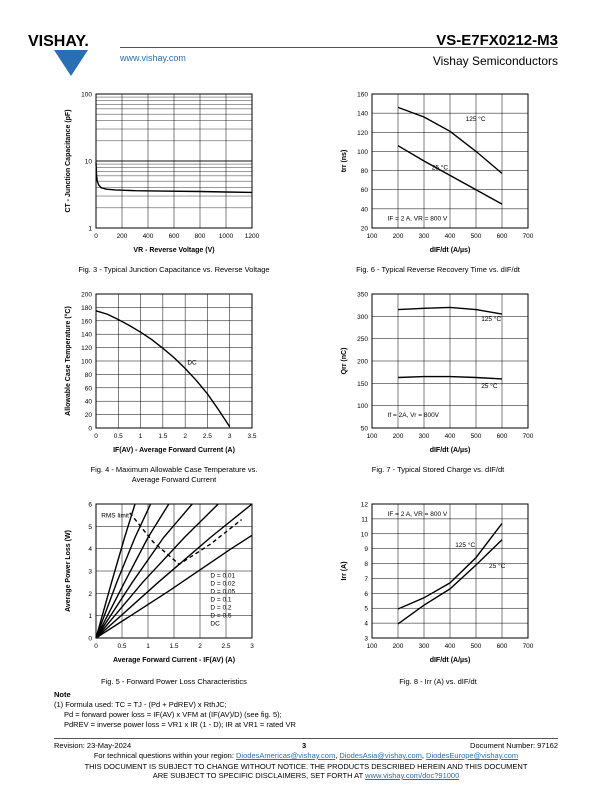 The height and width of the screenshot is (792, 612). What do you see at coordinates (222, 576) in the screenshot?
I see `series-label: D = 0.01` at bounding box center [222, 576].